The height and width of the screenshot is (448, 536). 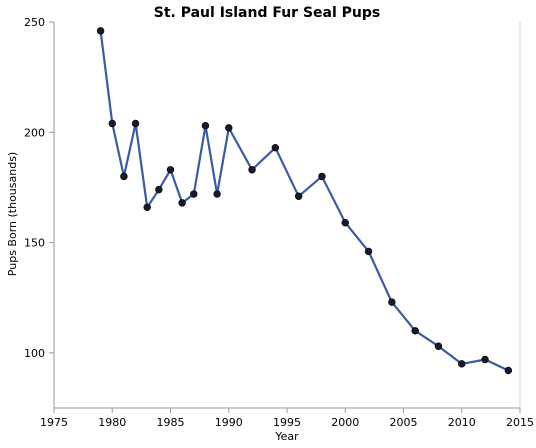 What do you see at coordinates (34, 22) in the screenshot?
I see `y-tick-label: 250` at bounding box center [34, 22].